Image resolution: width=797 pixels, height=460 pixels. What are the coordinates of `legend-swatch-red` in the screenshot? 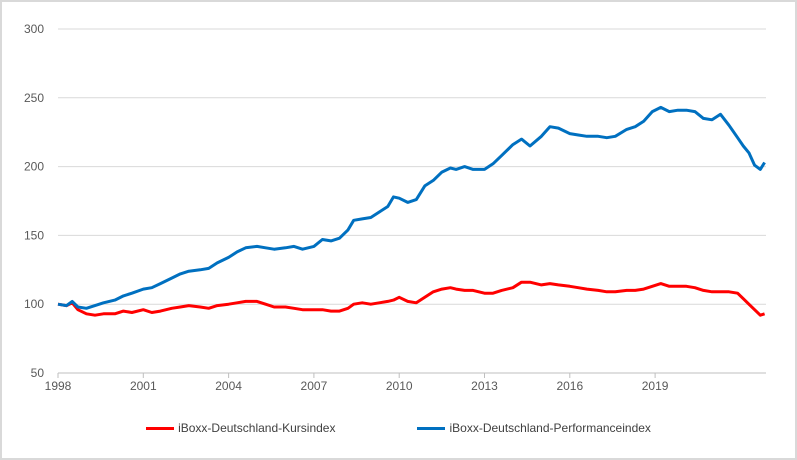 It's located at (160, 428).